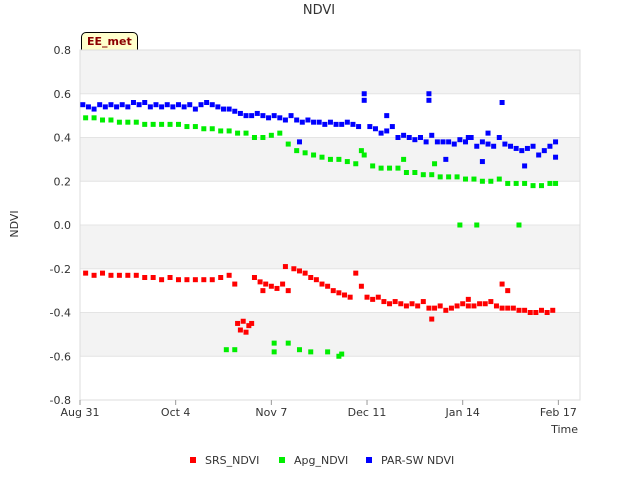 Image resolution: width=640 pixels, height=480 pixels. I want to click on chart-title: NDVI, so click(319, 10).